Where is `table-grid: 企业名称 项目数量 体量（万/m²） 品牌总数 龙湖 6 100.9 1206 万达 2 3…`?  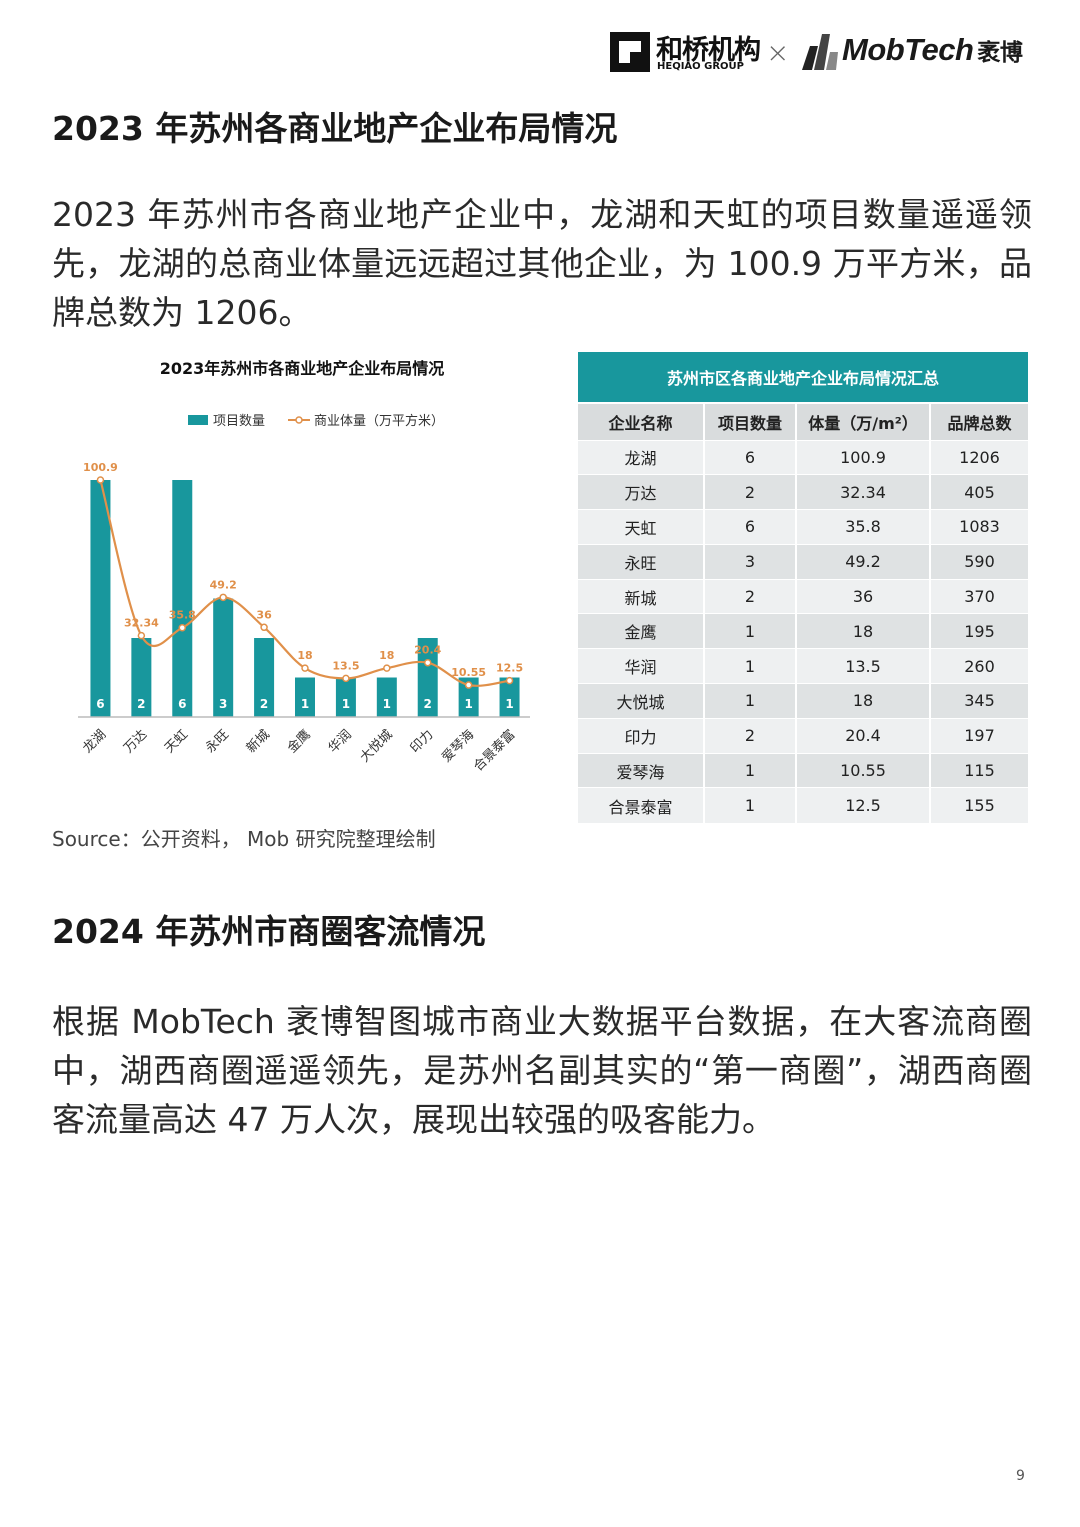 table-grid: 企业名称 项目数量 体量（万/m²） 品牌总数 龙湖 6 100.9 1206 万达 2 3… is located at coordinates (803, 613).